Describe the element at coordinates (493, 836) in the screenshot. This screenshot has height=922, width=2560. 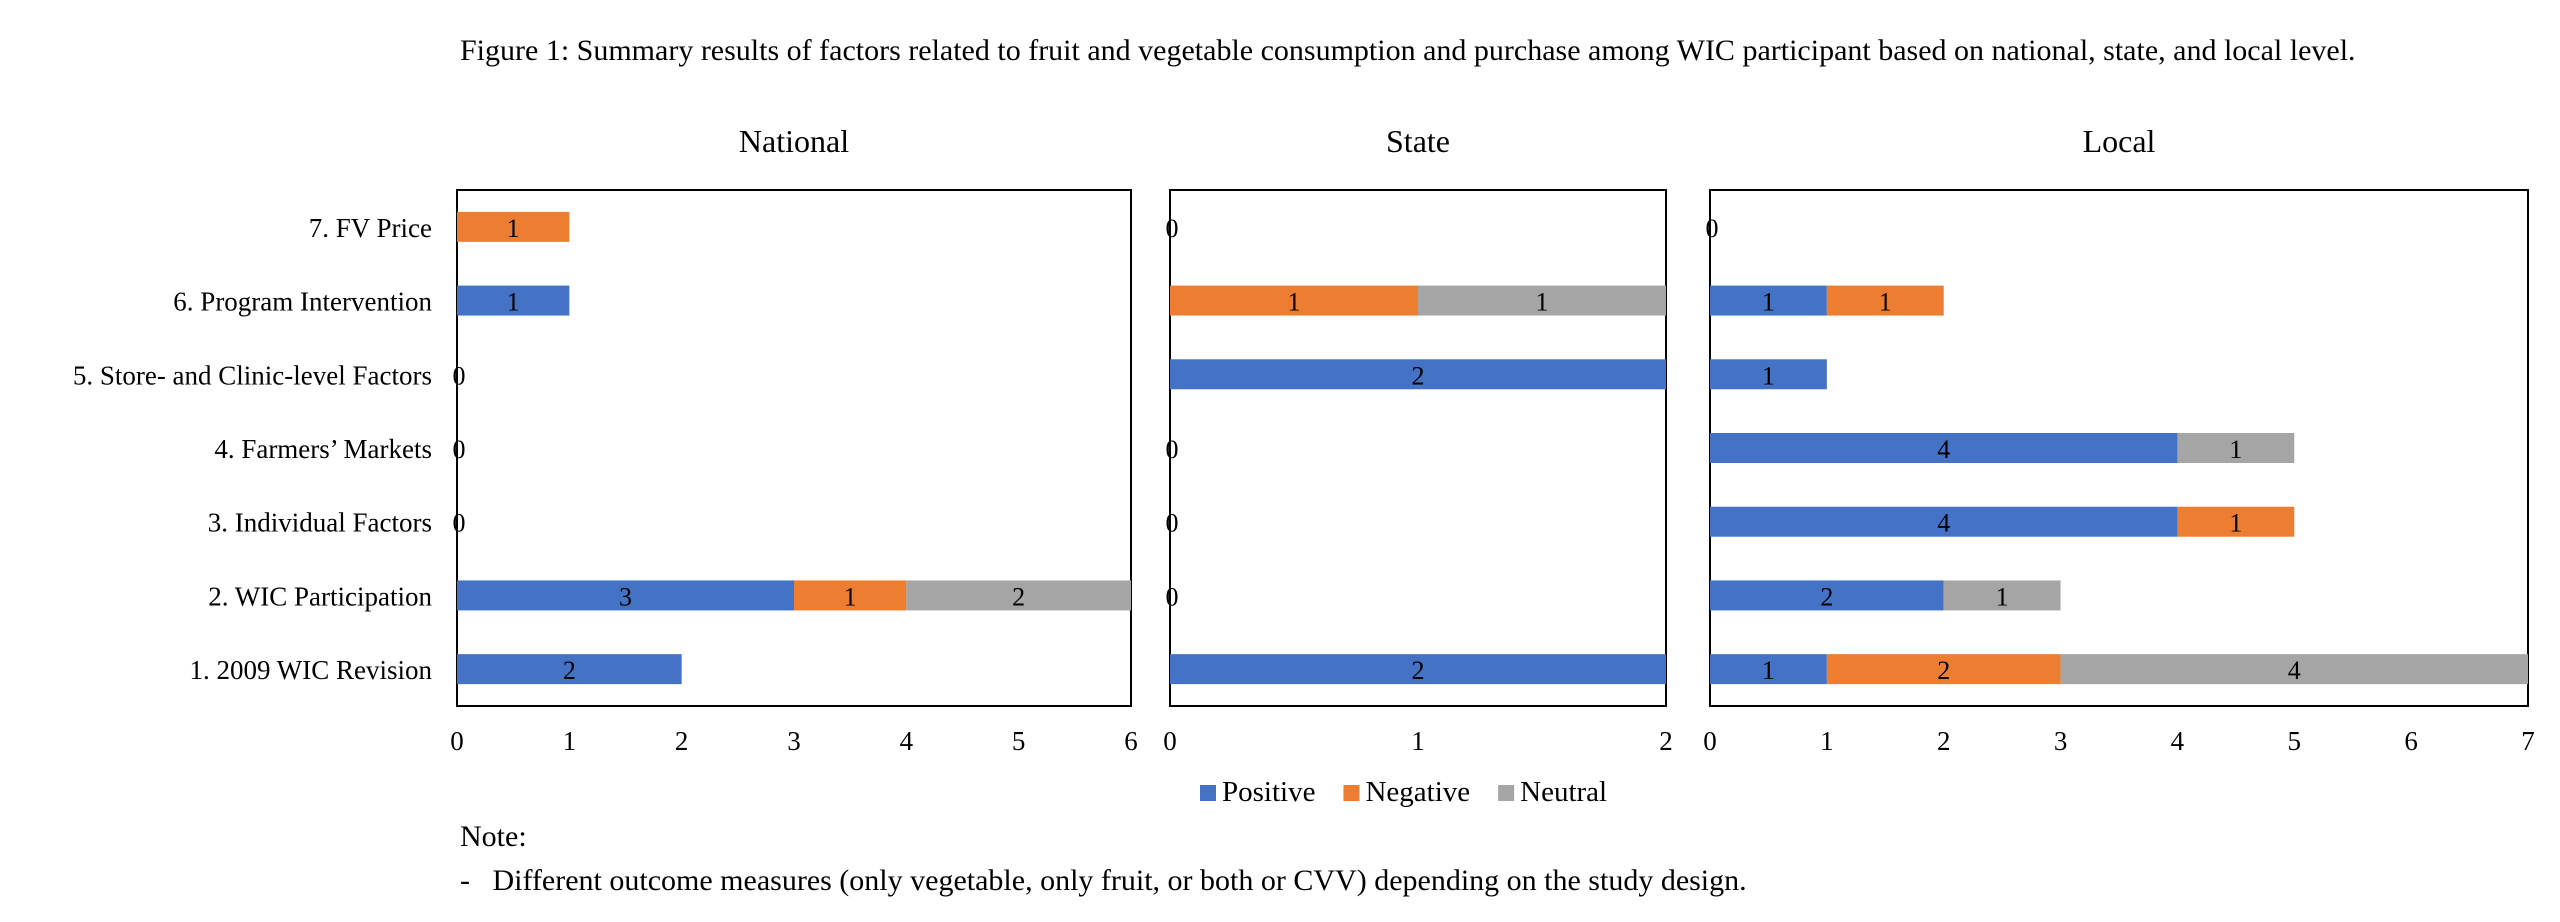
I see `note-heading: Note:` at that location.